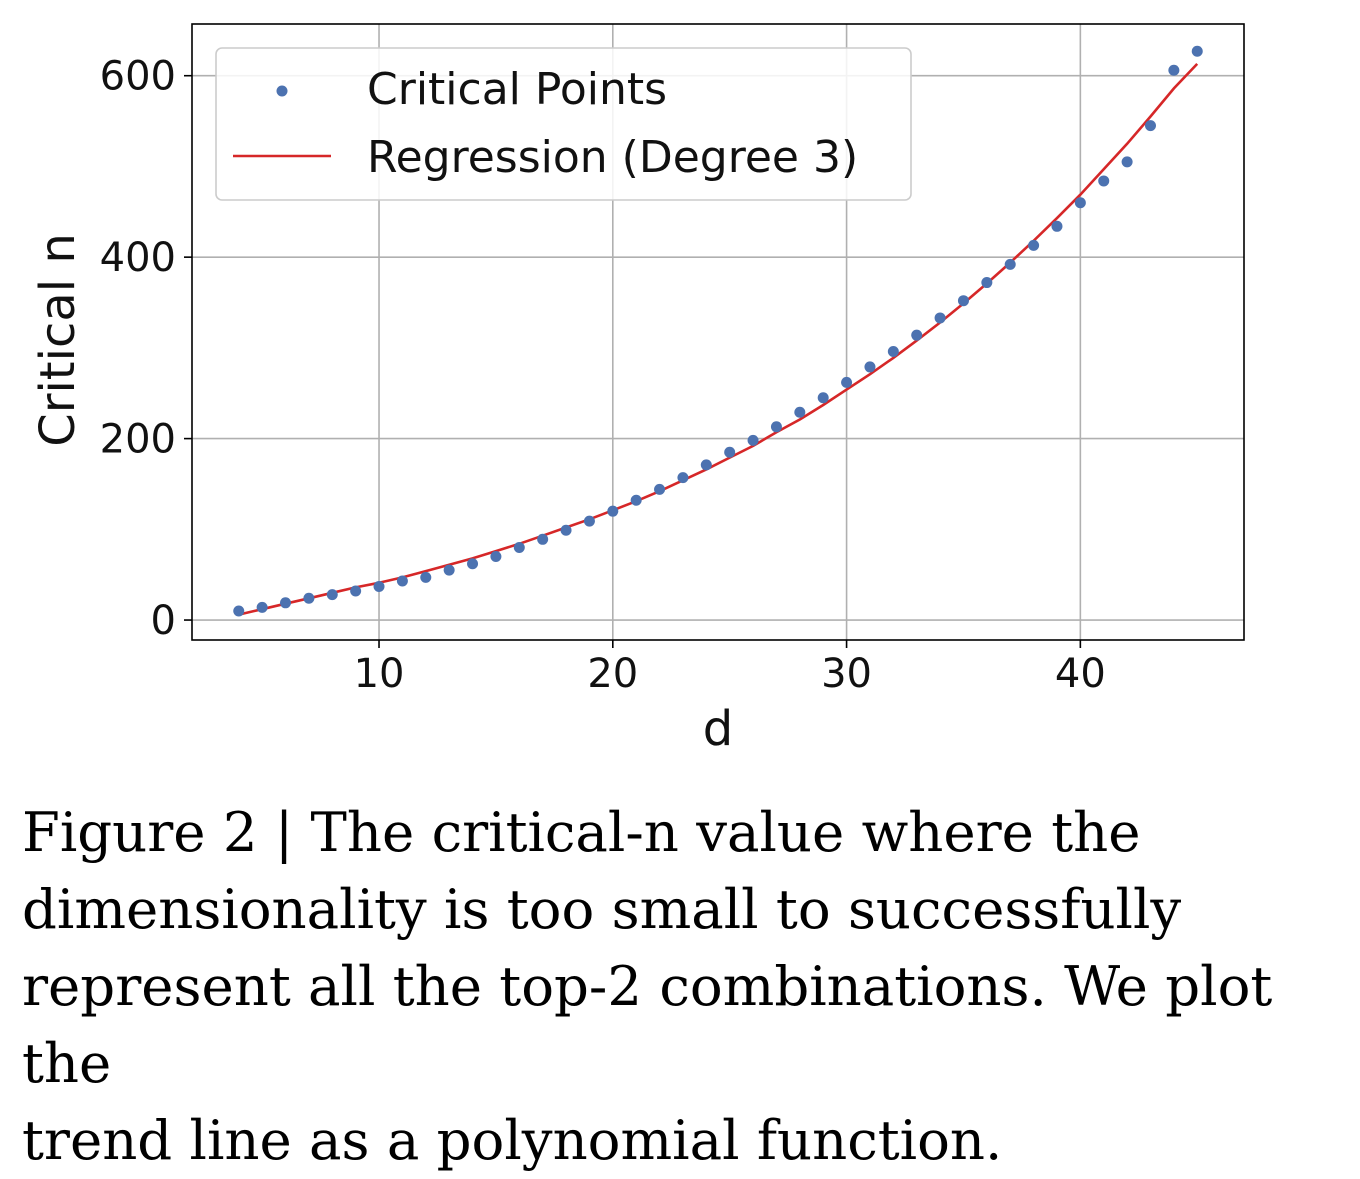 The height and width of the screenshot is (1179, 1360). What do you see at coordinates (517, 89) in the screenshot?
I see `legend-label-critical-points: Critical Points` at bounding box center [517, 89].